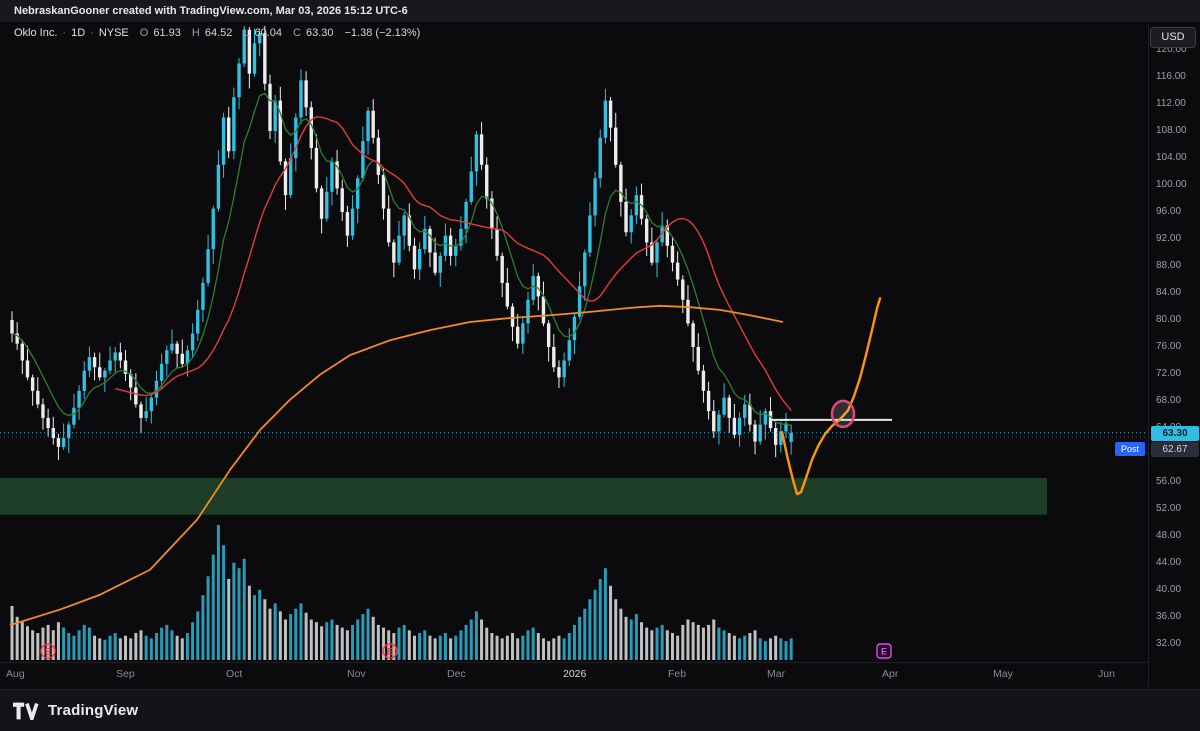  What do you see at coordinates (1171, 157) in the screenshot?
I see `price-tick-label: 104.00` at bounding box center [1171, 157].